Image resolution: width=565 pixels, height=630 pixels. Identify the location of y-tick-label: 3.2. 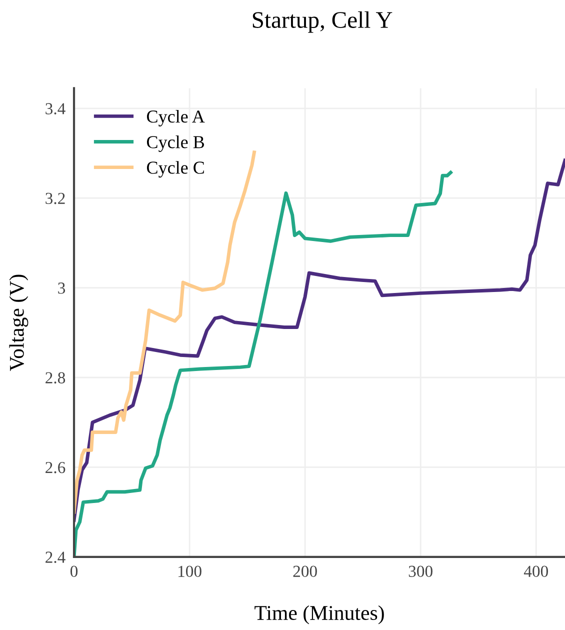
(55, 198).